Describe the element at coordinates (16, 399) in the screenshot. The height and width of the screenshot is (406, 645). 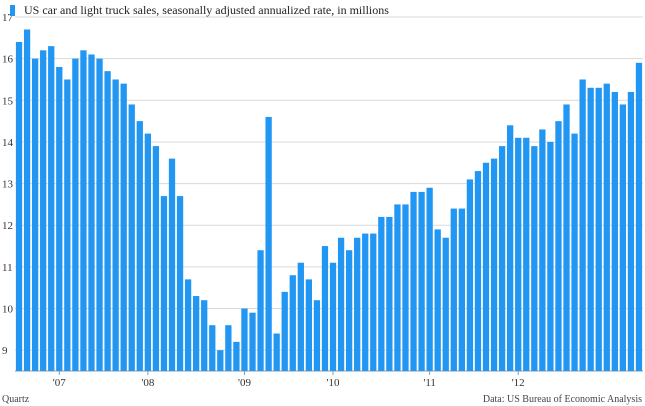
I see `footer-source-left: Quartz` at that location.